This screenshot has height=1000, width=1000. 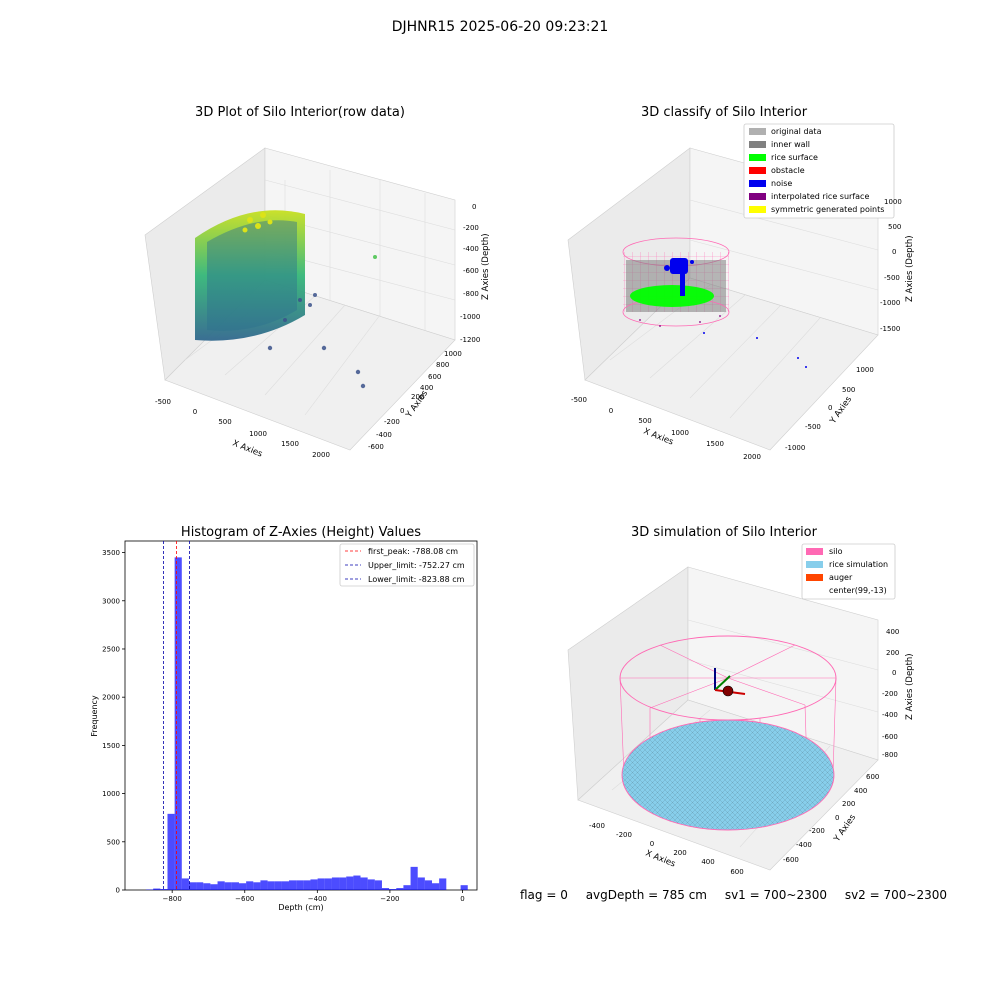 I want to click on legend-swatch-noise, so click(x=757, y=183).